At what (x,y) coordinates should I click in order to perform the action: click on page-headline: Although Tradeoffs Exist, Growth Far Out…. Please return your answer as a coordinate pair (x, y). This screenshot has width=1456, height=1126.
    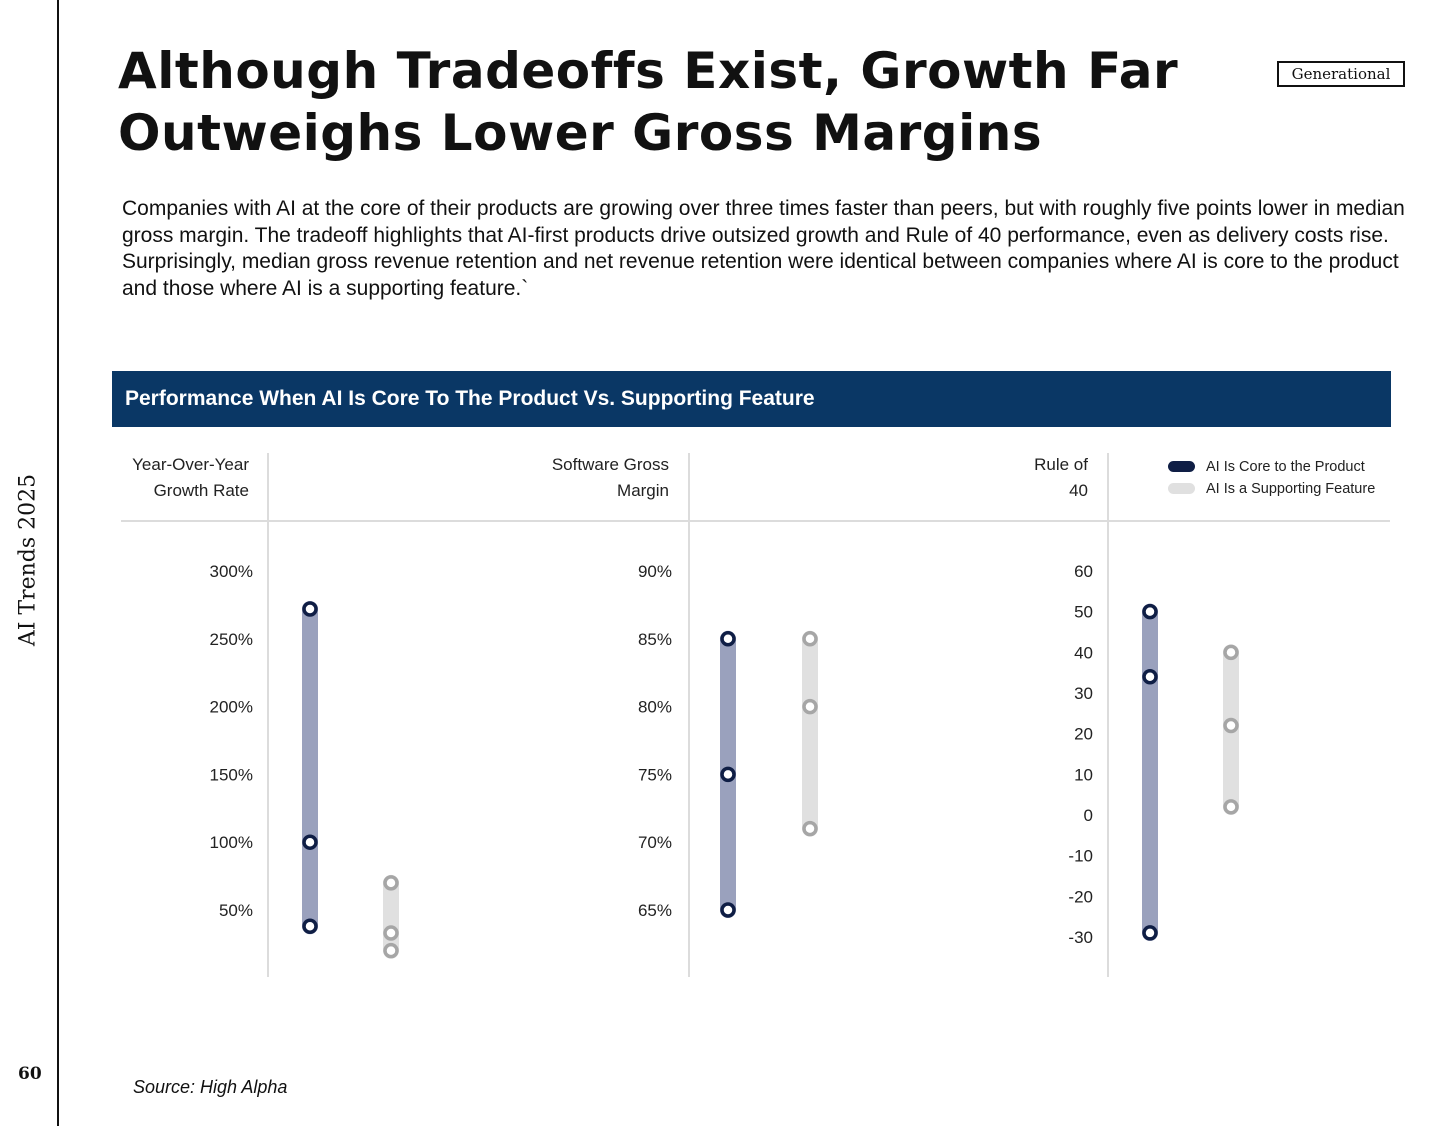
    Looking at the image, I should click on (648, 102).